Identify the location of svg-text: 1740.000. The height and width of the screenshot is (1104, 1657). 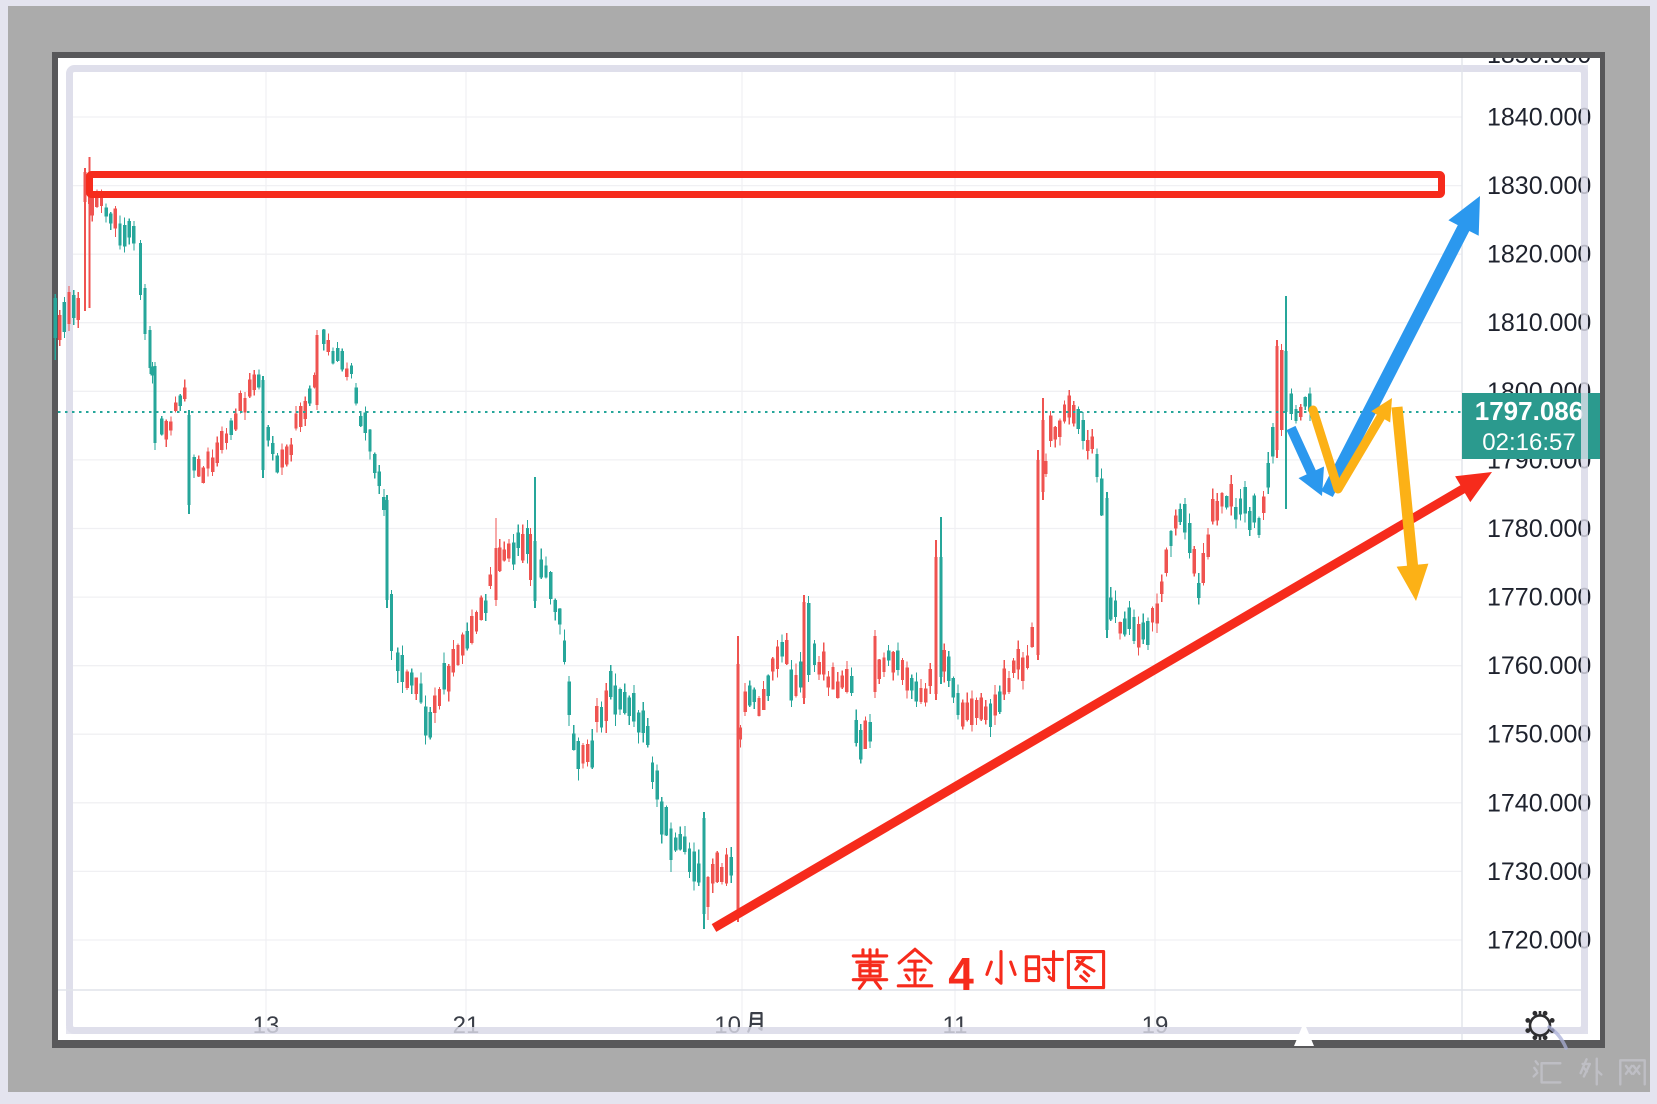
(1539, 803).